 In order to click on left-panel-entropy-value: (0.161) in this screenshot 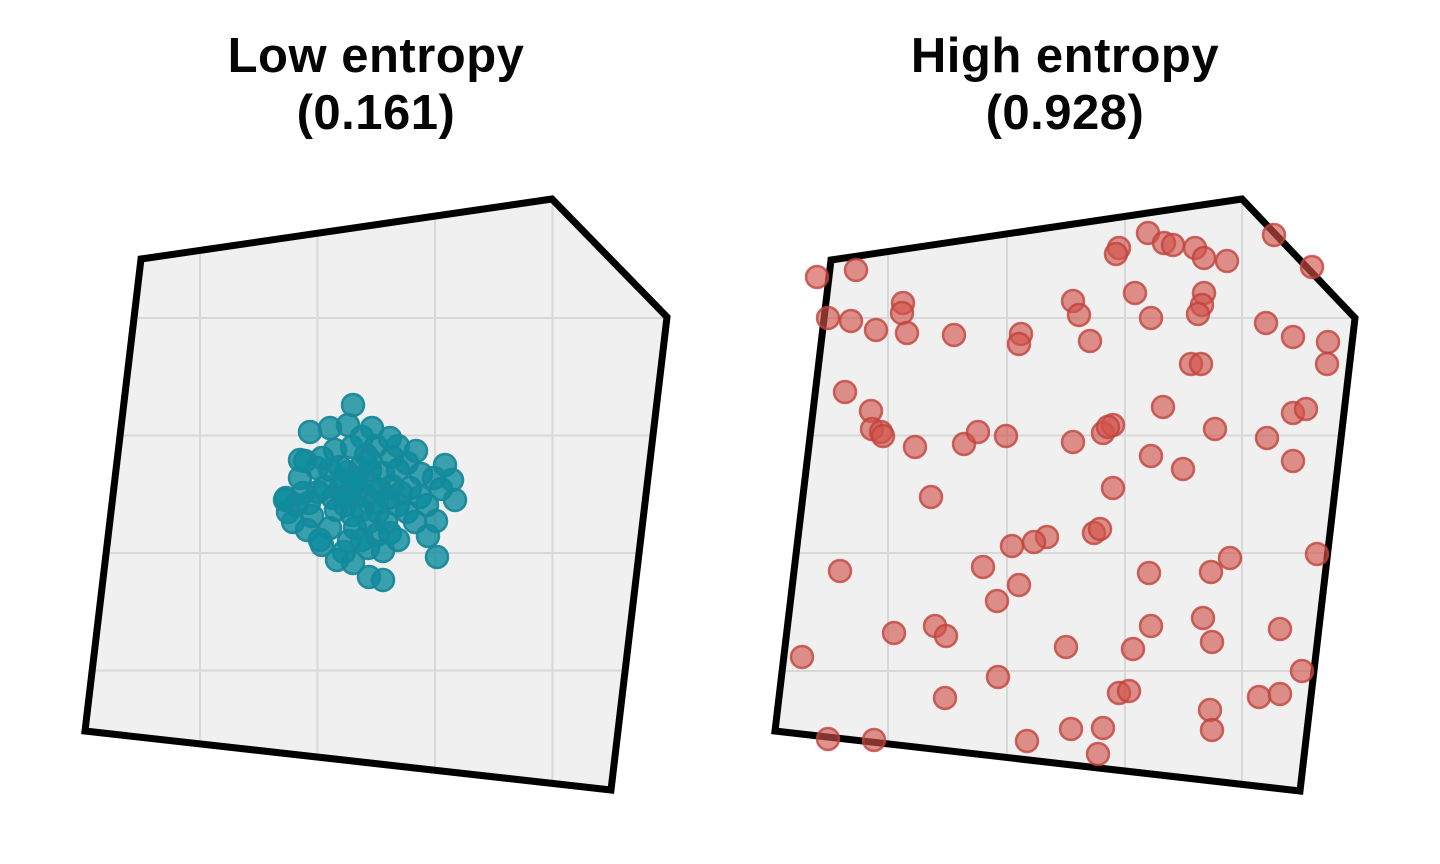, I will do `click(376, 112)`.